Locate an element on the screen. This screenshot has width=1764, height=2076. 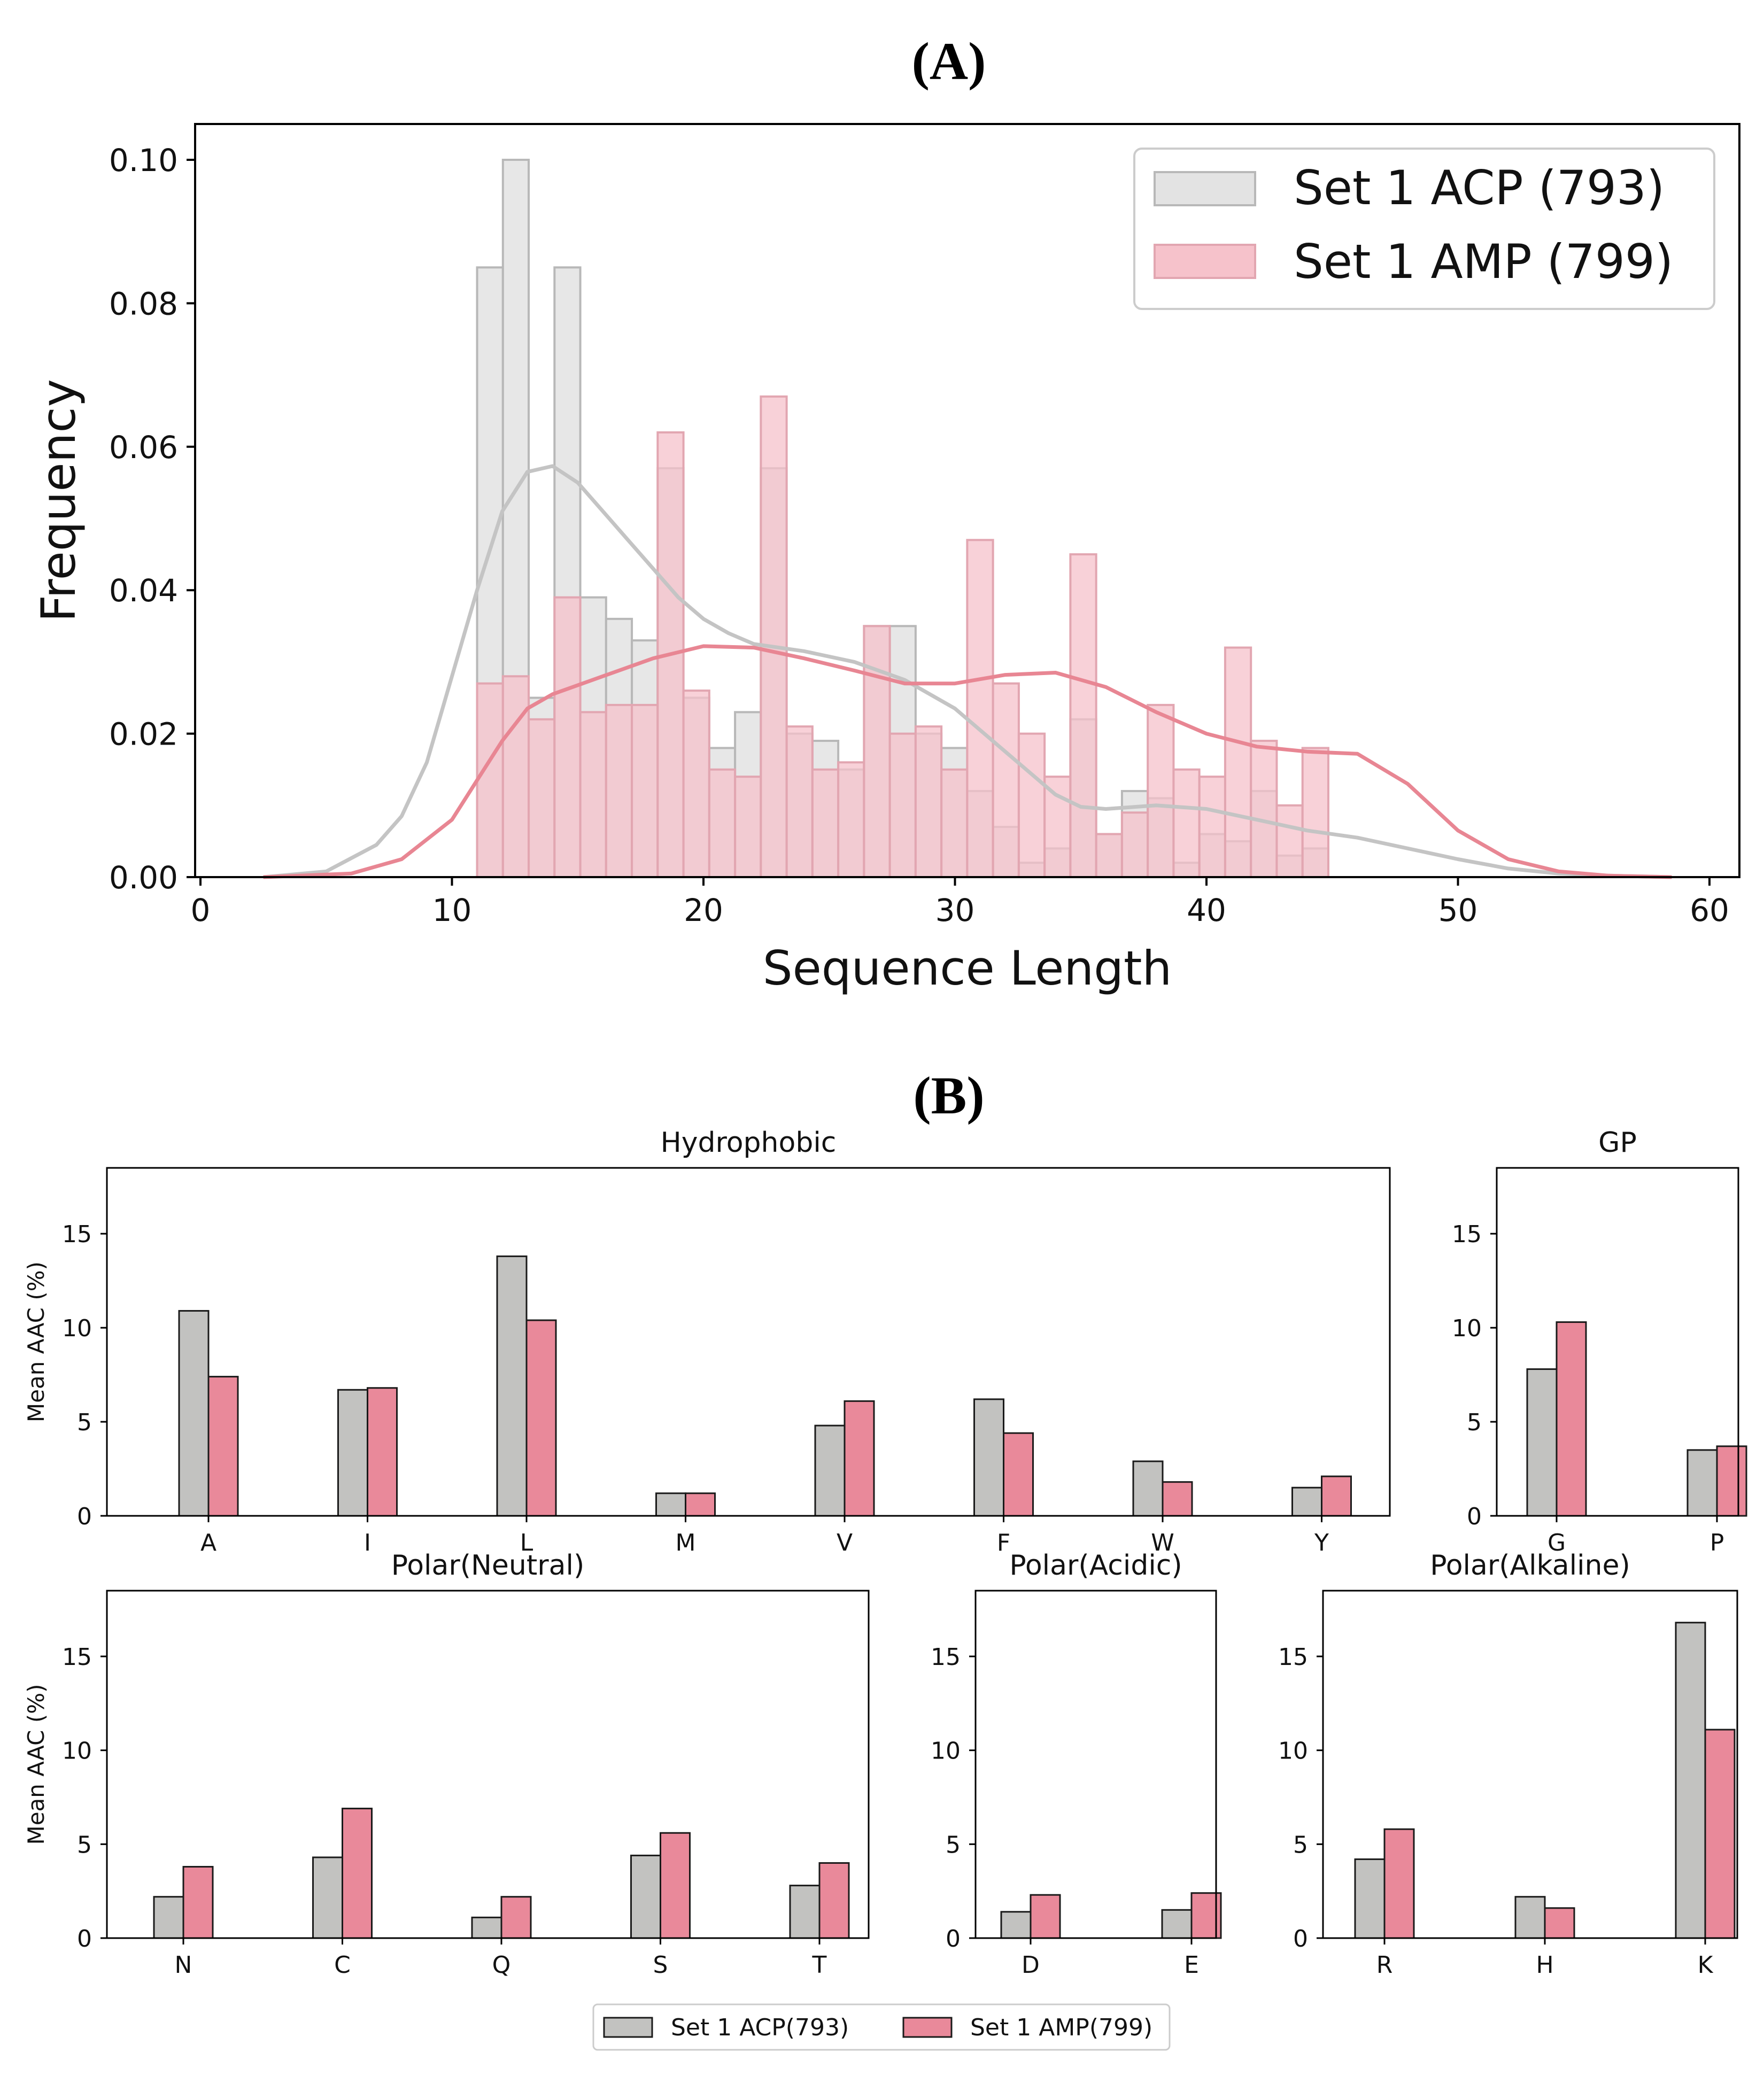
hist-xlabel: Sequence Length is located at coordinates (968, 968).